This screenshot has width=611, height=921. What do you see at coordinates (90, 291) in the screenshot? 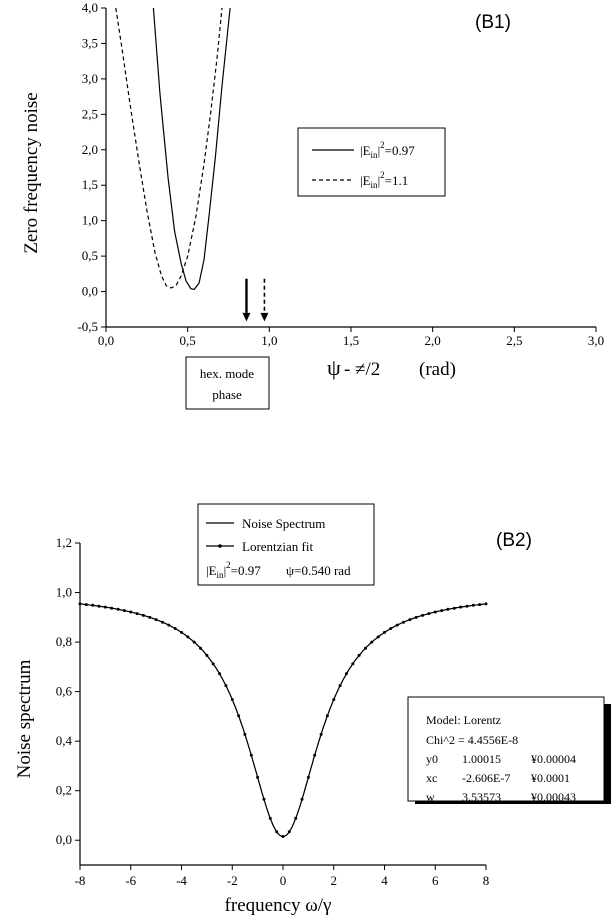
I see `b1-y-tick-label: 0,0` at bounding box center [90, 291].